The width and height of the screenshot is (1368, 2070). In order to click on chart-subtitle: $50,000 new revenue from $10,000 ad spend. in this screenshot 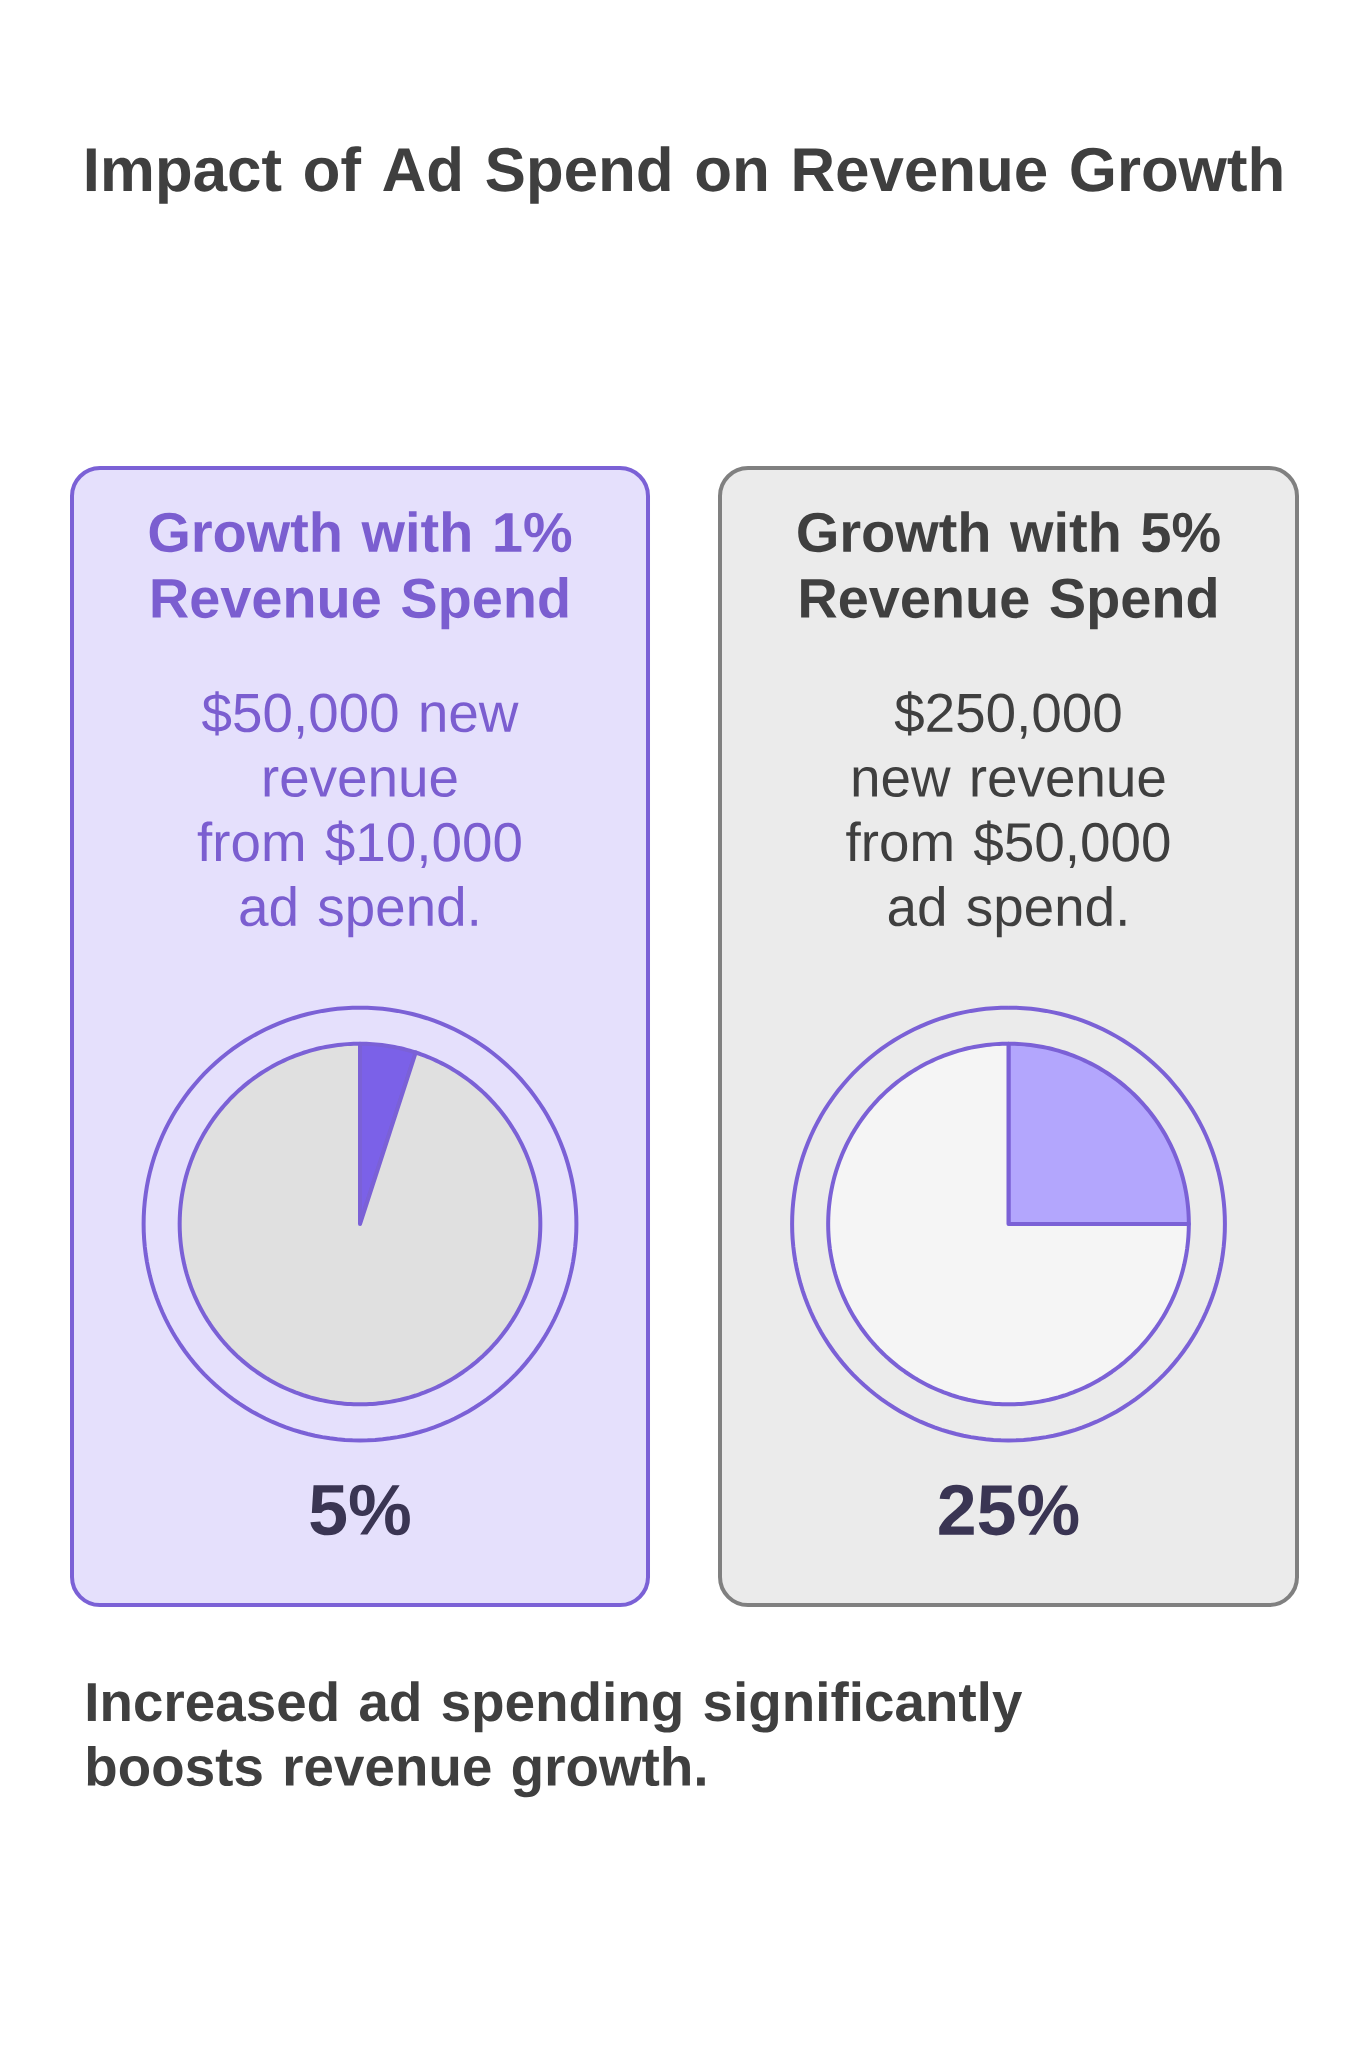, I will do `click(359, 814)`.